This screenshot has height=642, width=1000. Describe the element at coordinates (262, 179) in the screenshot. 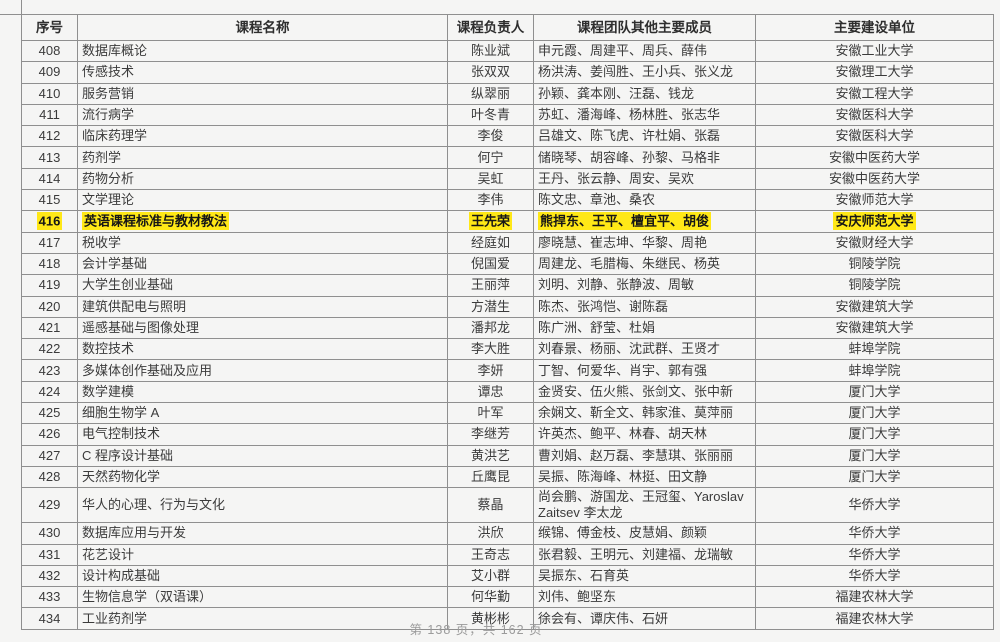

I see `course-name-cell: 药物分析` at that location.